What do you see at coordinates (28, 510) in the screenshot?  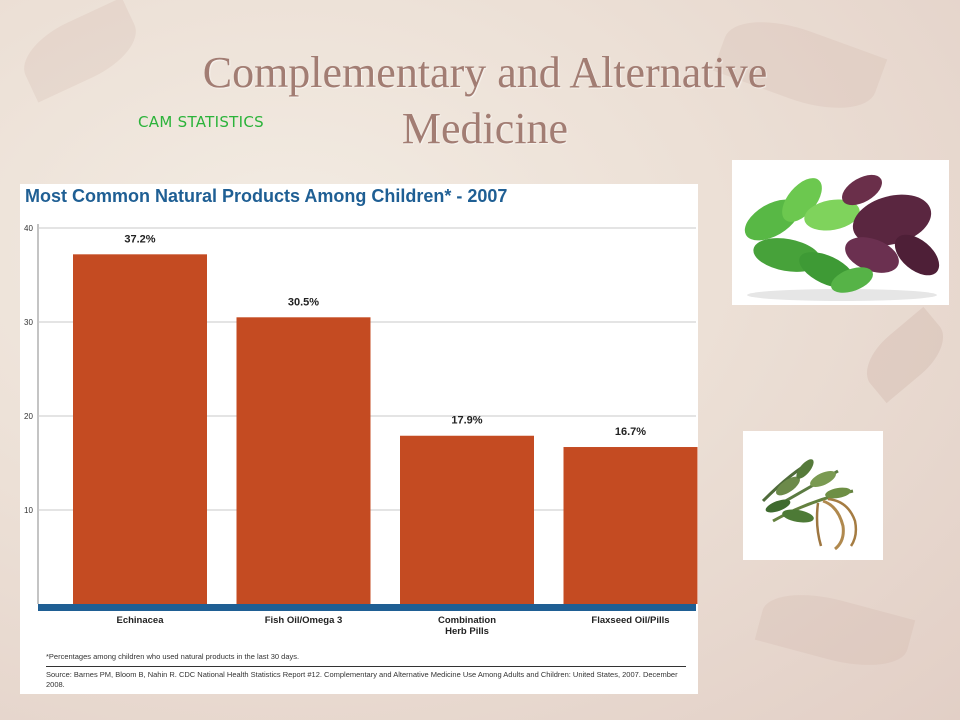 I see `y-tick-label: 10` at bounding box center [28, 510].